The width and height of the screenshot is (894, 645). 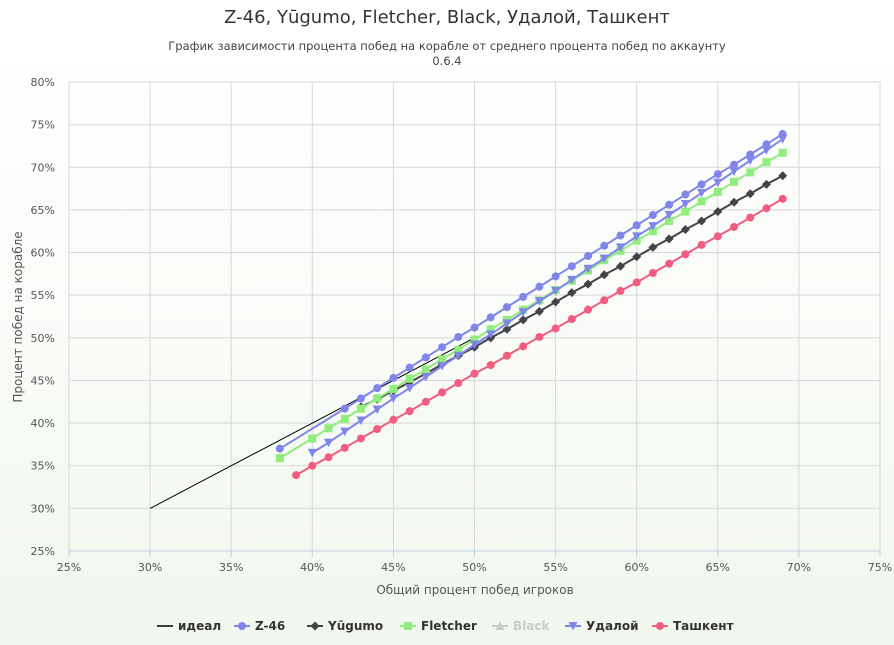 I want to click on y-tick-label: 35%, so click(x=43, y=466).